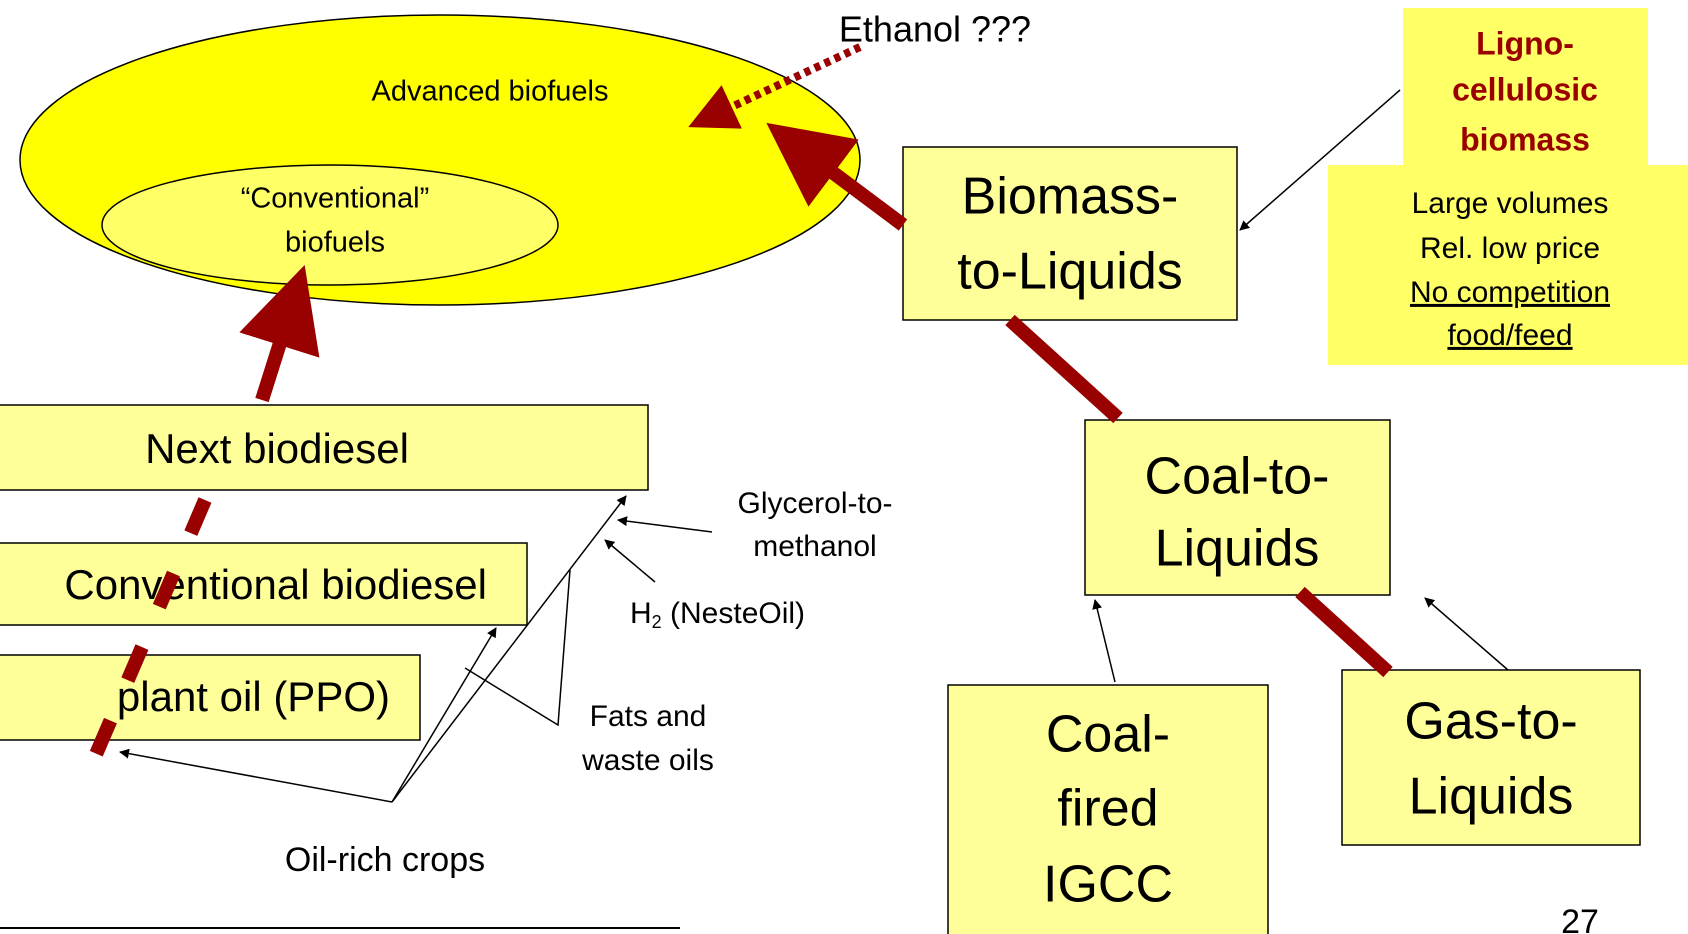 Image resolution: width=1688 pixels, height=934 pixels. I want to click on igcc-label: IGCC, so click(1108, 885).